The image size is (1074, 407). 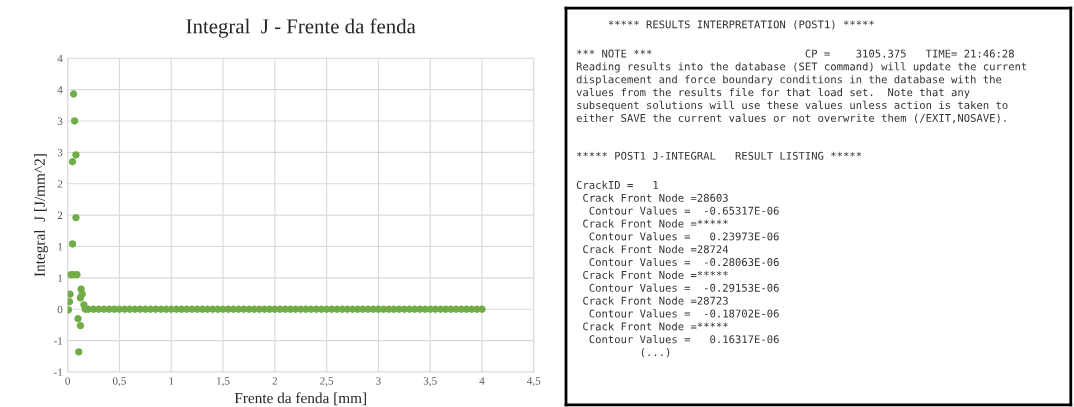 What do you see at coordinates (300, 399) in the screenshot?
I see `x-axis-title: Frente da fenda [mm]` at bounding box center [300, 399].